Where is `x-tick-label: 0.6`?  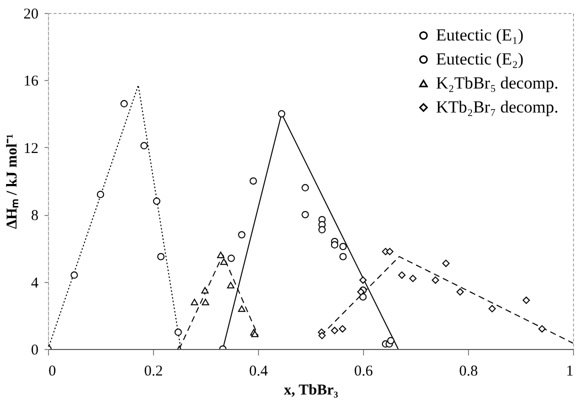 x-tick-label: 0.6 is located at coordinates (364, 372).